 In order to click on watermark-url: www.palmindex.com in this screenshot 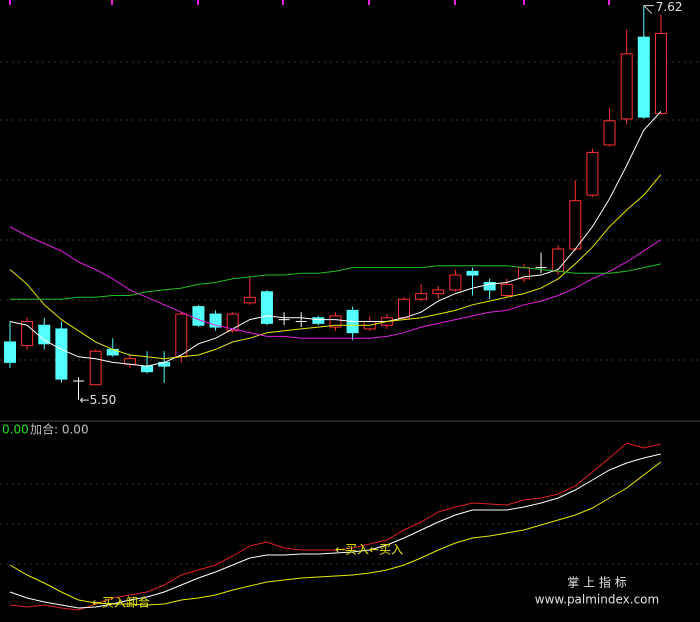, I will do `click(597, 600)`.